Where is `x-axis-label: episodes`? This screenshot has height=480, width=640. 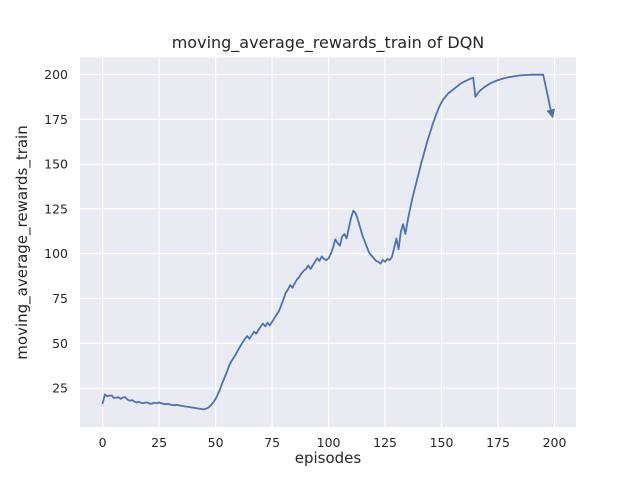
x-axis-label: episodes is located at coordinates (328, 458).